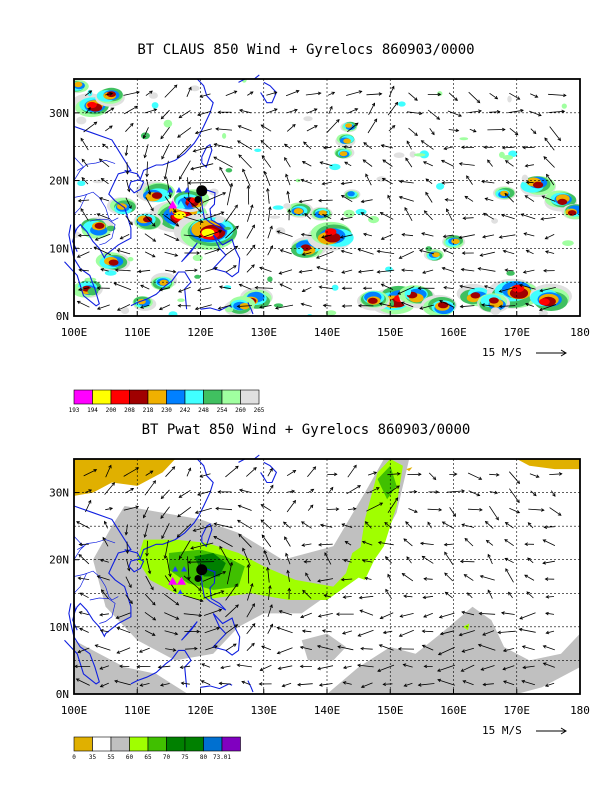 This screenshot has height=792, width=612. Describe the element at coordinates (156, 748) in the screenshot. I see `panel-2-colorbar: 0 35 55 60 65 70 75 80 73.01` at that location.